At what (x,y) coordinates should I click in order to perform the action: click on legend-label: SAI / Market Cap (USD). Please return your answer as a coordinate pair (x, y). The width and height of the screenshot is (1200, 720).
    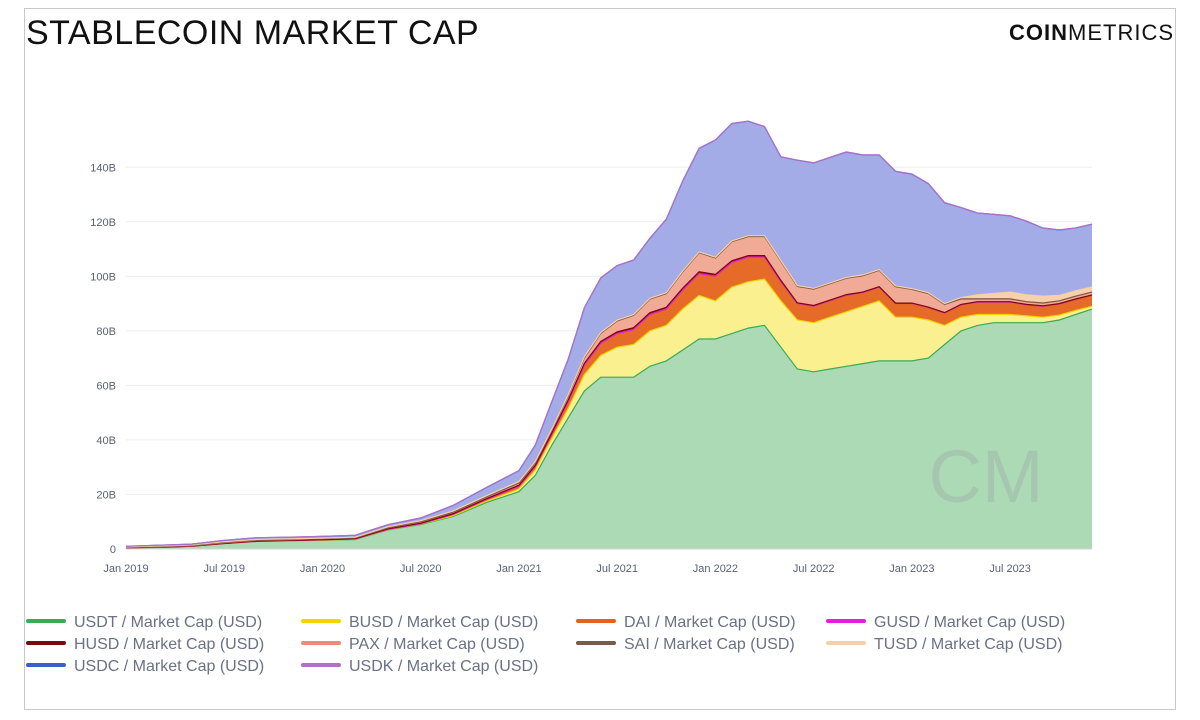
    Looking at the image, I should click on (709, 644).